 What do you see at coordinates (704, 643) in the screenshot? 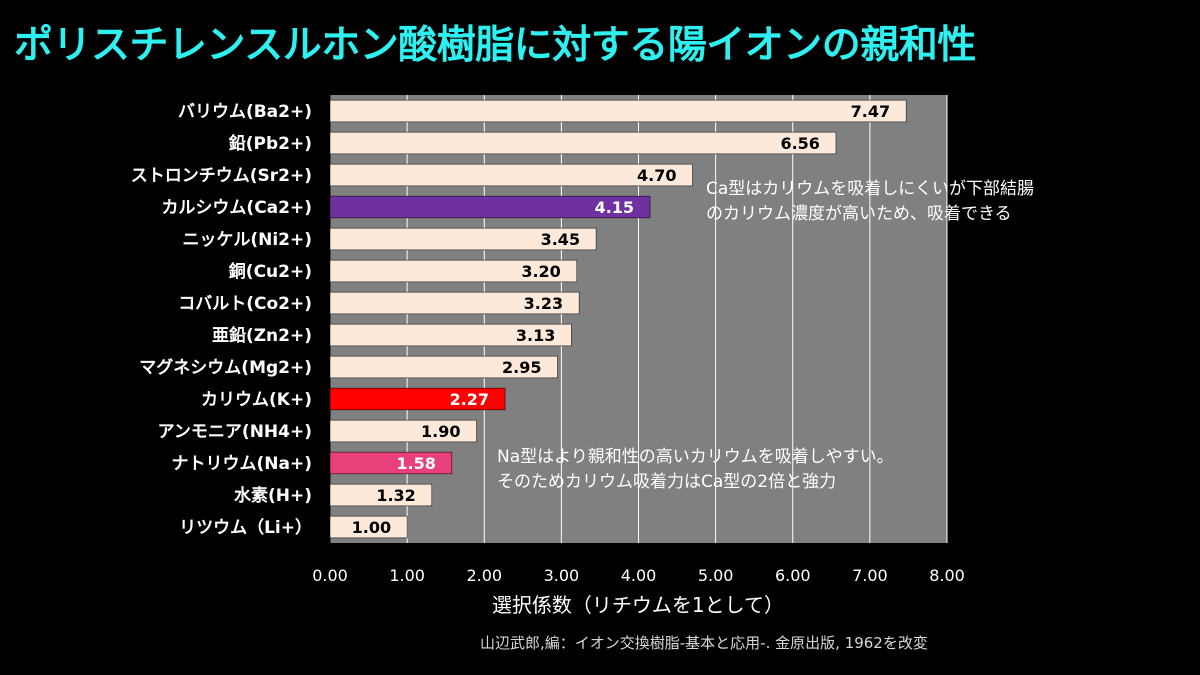
I see `source-note: 山辺武郎,編：イオン交換樹脂-基本と応用-. 金原出版, 1962を改変` at bounding box center [704, 643].